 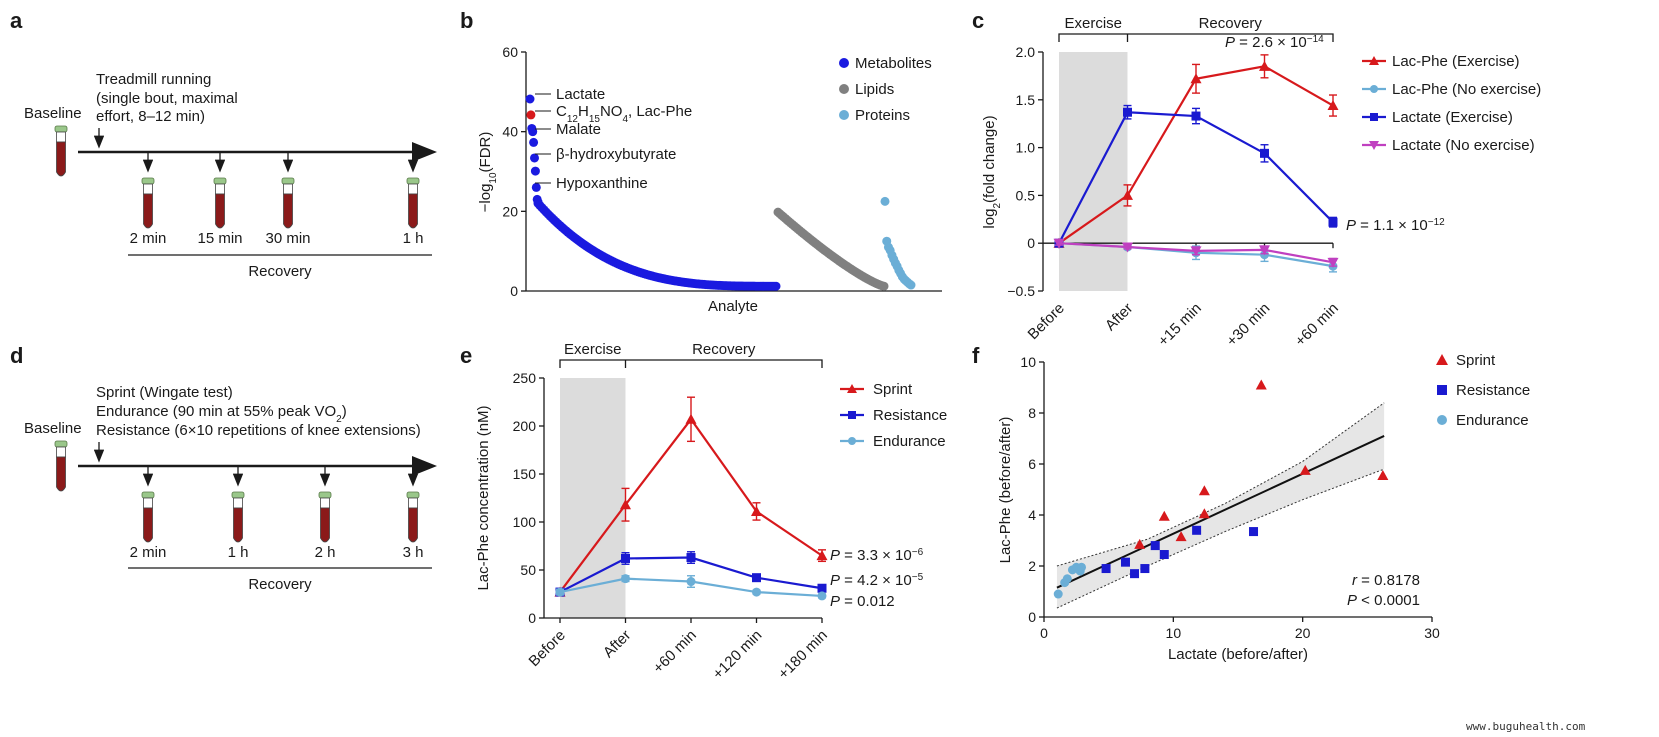 I want to click on panel-a-label: a, so click(x=16, y=20).